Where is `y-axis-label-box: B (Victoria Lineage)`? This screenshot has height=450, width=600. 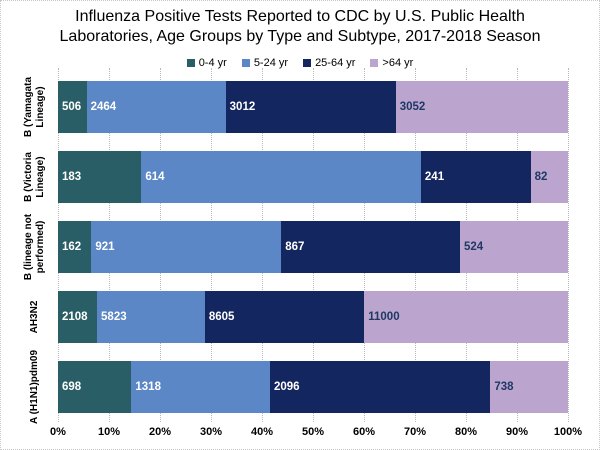 y-axis-label-box: B (Victoria Lineage) is located at coordinates (35, 177).